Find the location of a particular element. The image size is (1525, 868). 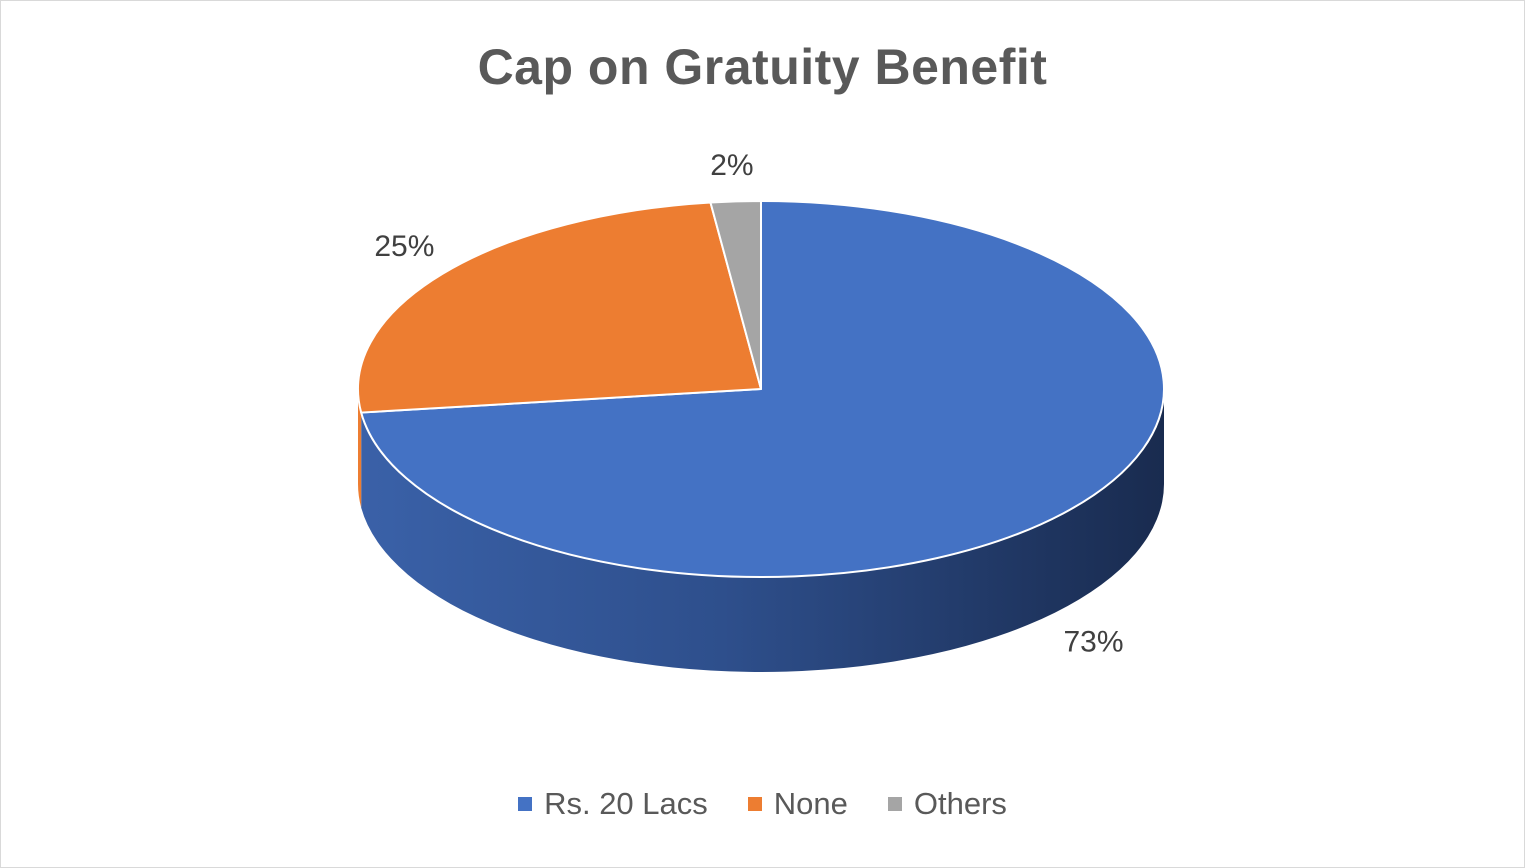

data-label-none: 25% is located at coordinates (404, 246).